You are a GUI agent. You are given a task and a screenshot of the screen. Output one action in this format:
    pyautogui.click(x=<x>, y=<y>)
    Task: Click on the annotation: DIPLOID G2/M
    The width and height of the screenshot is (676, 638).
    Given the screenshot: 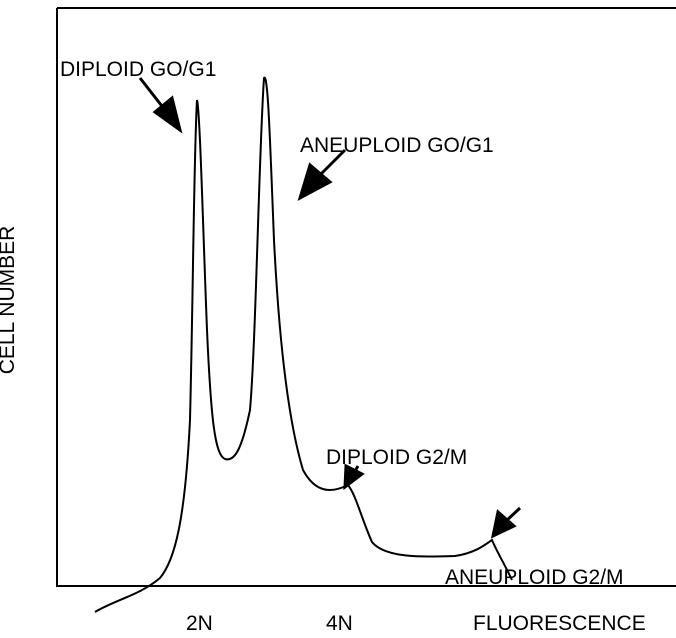 What is the action you would take?
    pyautogui.click(x=396, y=457)
    